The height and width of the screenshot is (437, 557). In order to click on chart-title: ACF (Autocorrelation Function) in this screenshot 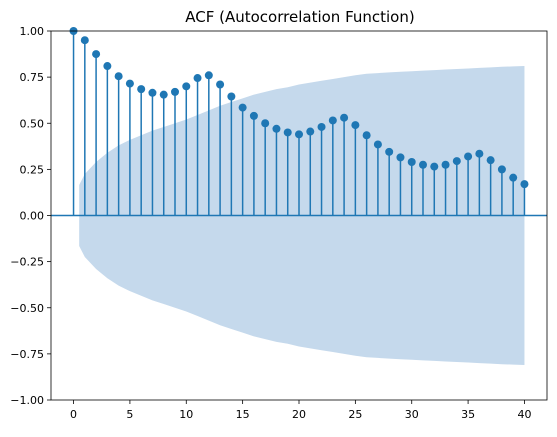, I will do `click(299, 17)`.